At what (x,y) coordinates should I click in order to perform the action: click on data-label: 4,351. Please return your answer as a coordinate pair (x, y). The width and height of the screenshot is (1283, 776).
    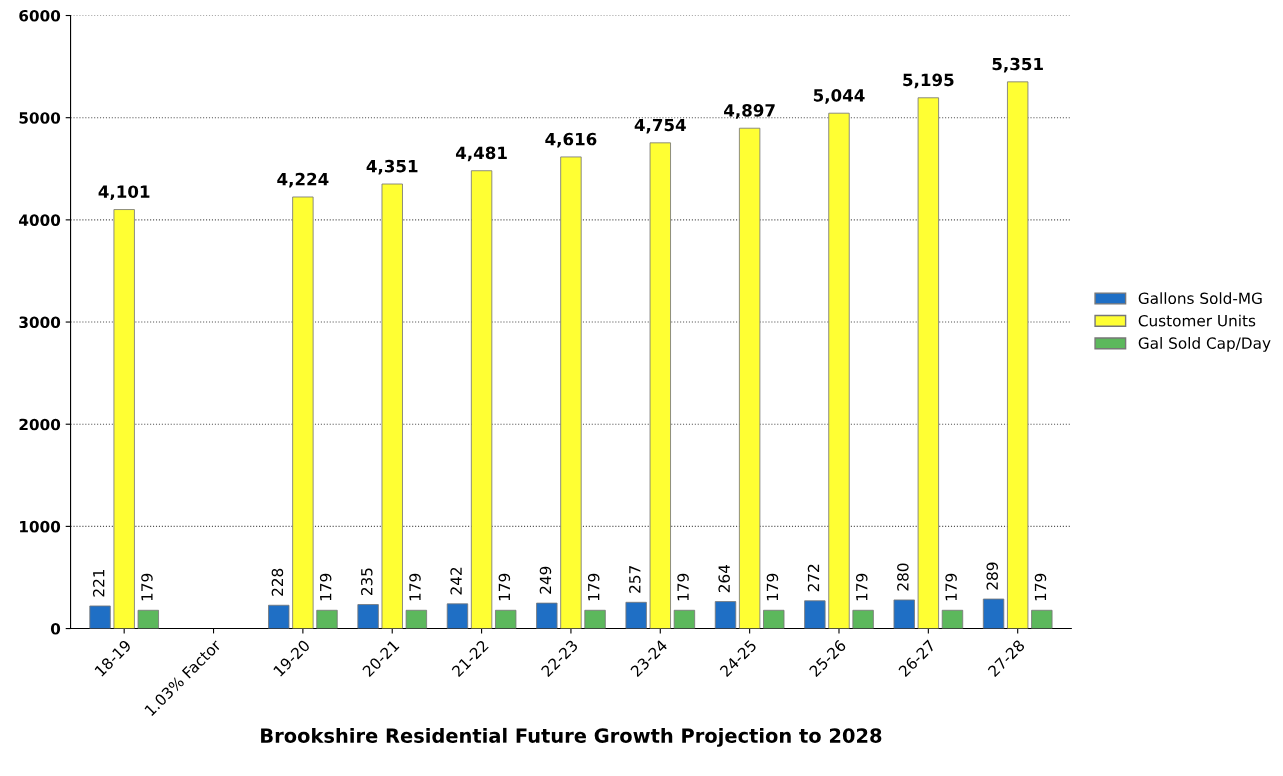
    Looking at the image, I should click on (392, 167).